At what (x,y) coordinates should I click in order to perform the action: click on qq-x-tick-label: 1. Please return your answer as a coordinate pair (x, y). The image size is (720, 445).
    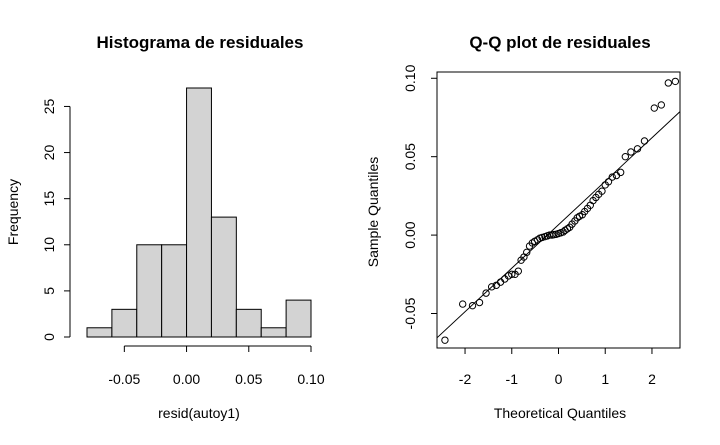
    Looking at the image, I should click on (605, 379).